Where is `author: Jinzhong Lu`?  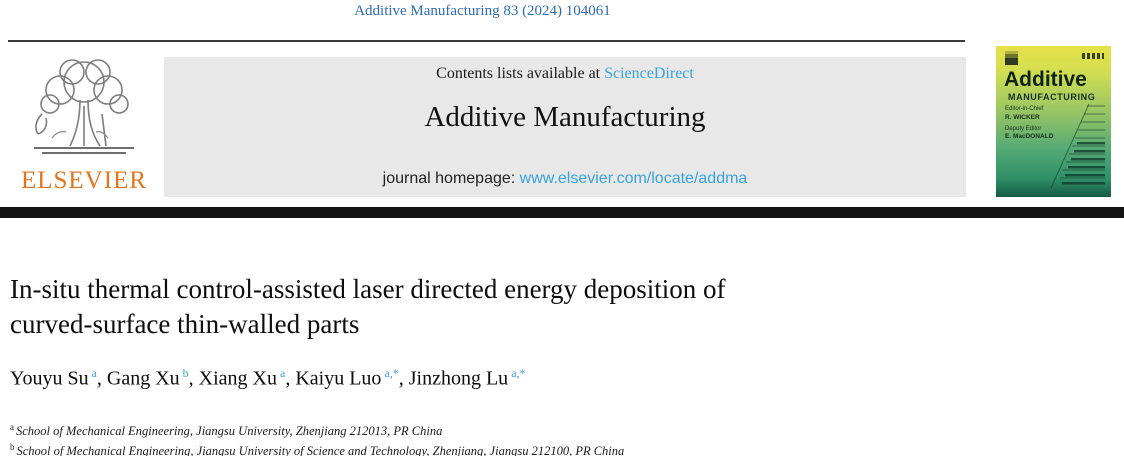 author: Jinzhong Lu is located at coordinates (458, 378).